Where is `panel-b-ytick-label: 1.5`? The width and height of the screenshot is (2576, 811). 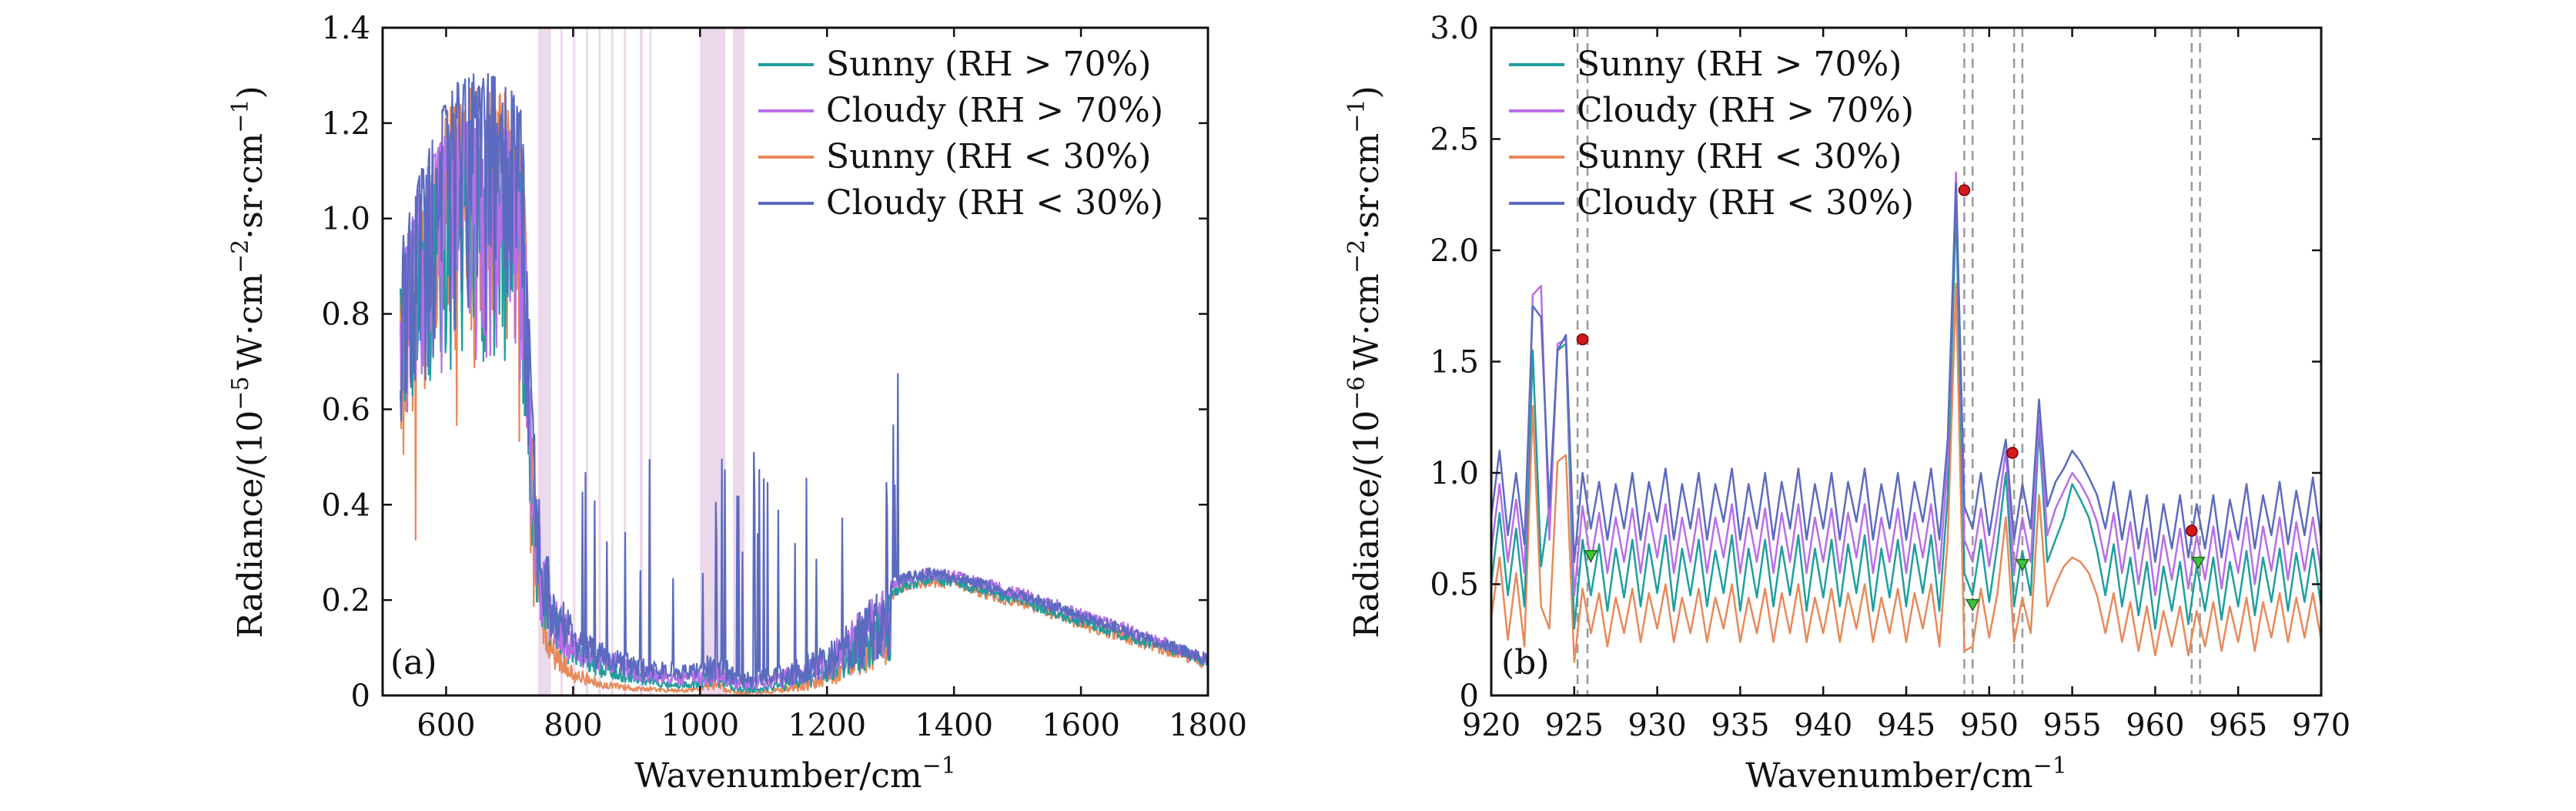
panel-b-ytick-label: 1.5 is located at coordinates (1454, 362).